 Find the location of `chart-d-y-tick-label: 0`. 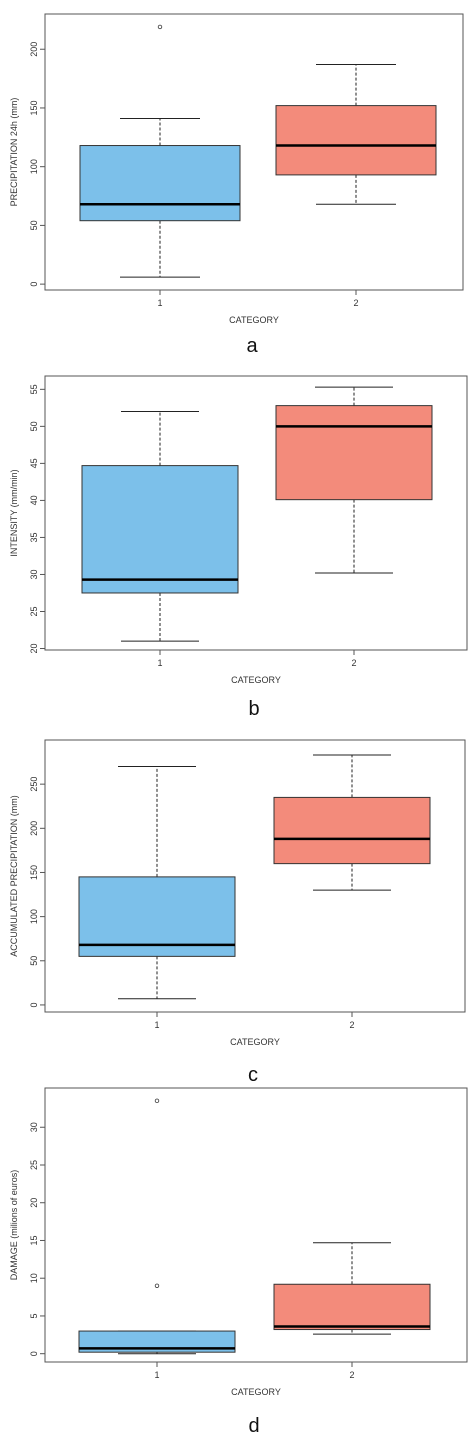

chart-d-y-tick-label: 0 is located at coordinates (34, 1353).